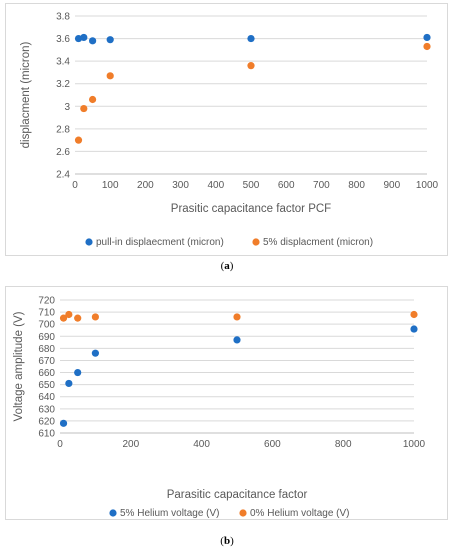 The width and height of the screenshot is (454, 550). Describe the element at coordinates (356, 185) in the screenshot. I see `chart-a-x-tick-label: 800` at that location.